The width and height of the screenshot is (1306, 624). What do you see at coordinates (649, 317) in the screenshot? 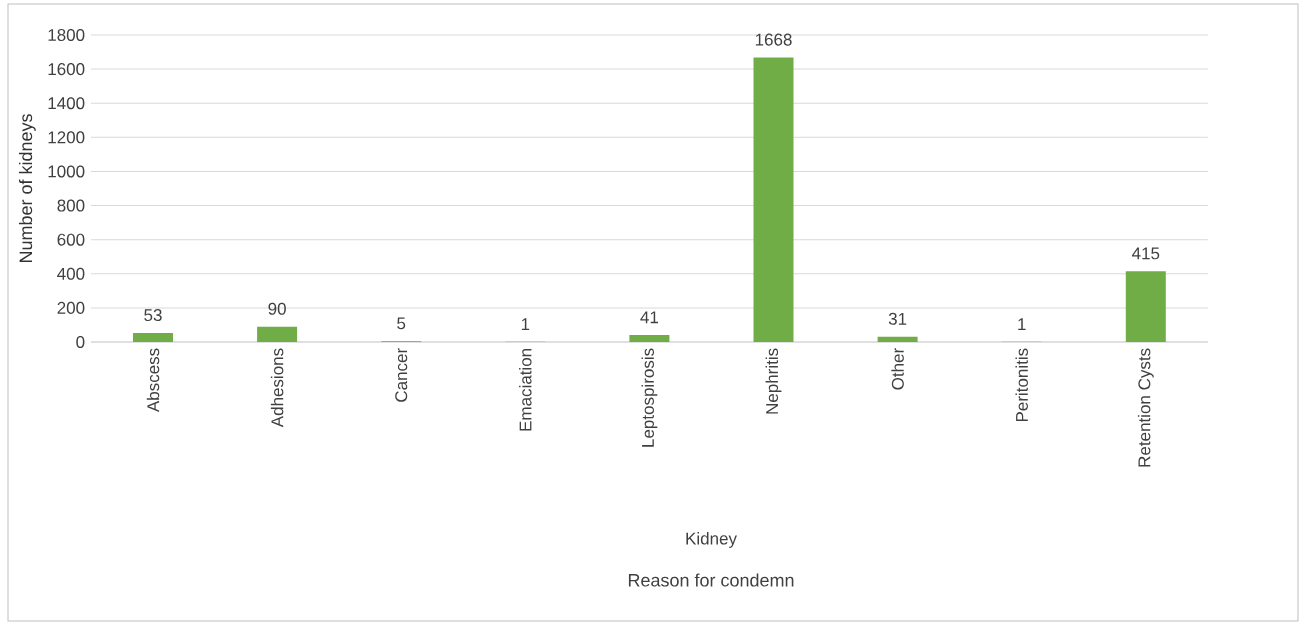
I see `data-label: 41` at bounding box center [649, 317].